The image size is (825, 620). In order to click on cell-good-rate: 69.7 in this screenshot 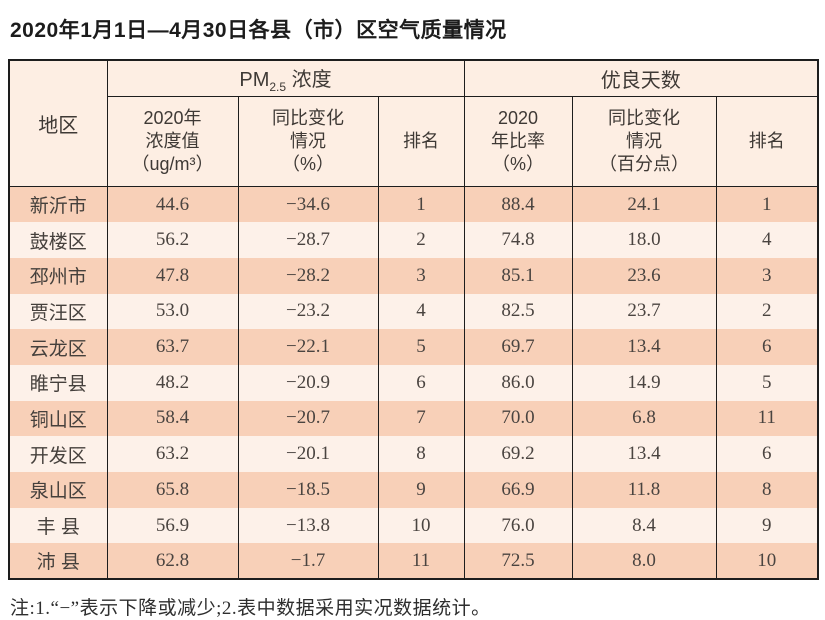, I will do `click(518, 347)`.